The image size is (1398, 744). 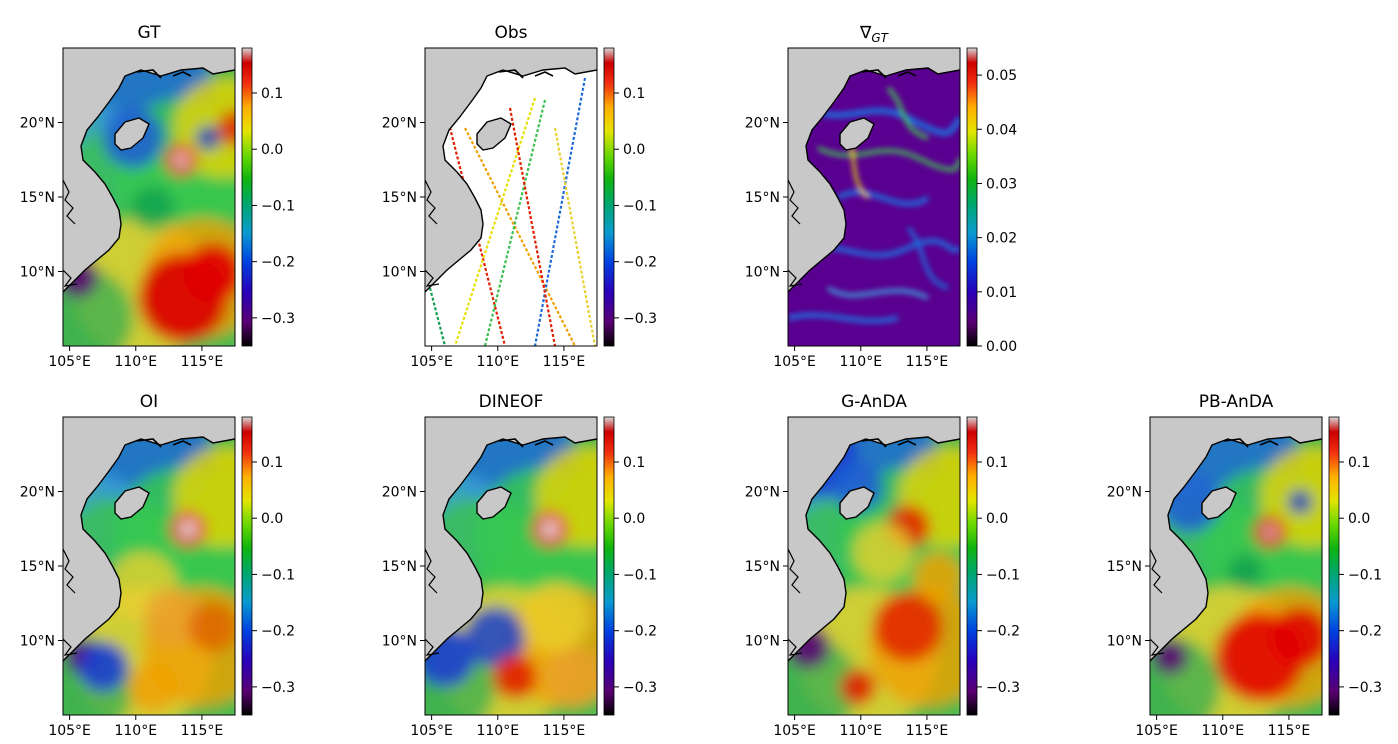 I want to click on coastline-detail, so click(x=432, y=233).